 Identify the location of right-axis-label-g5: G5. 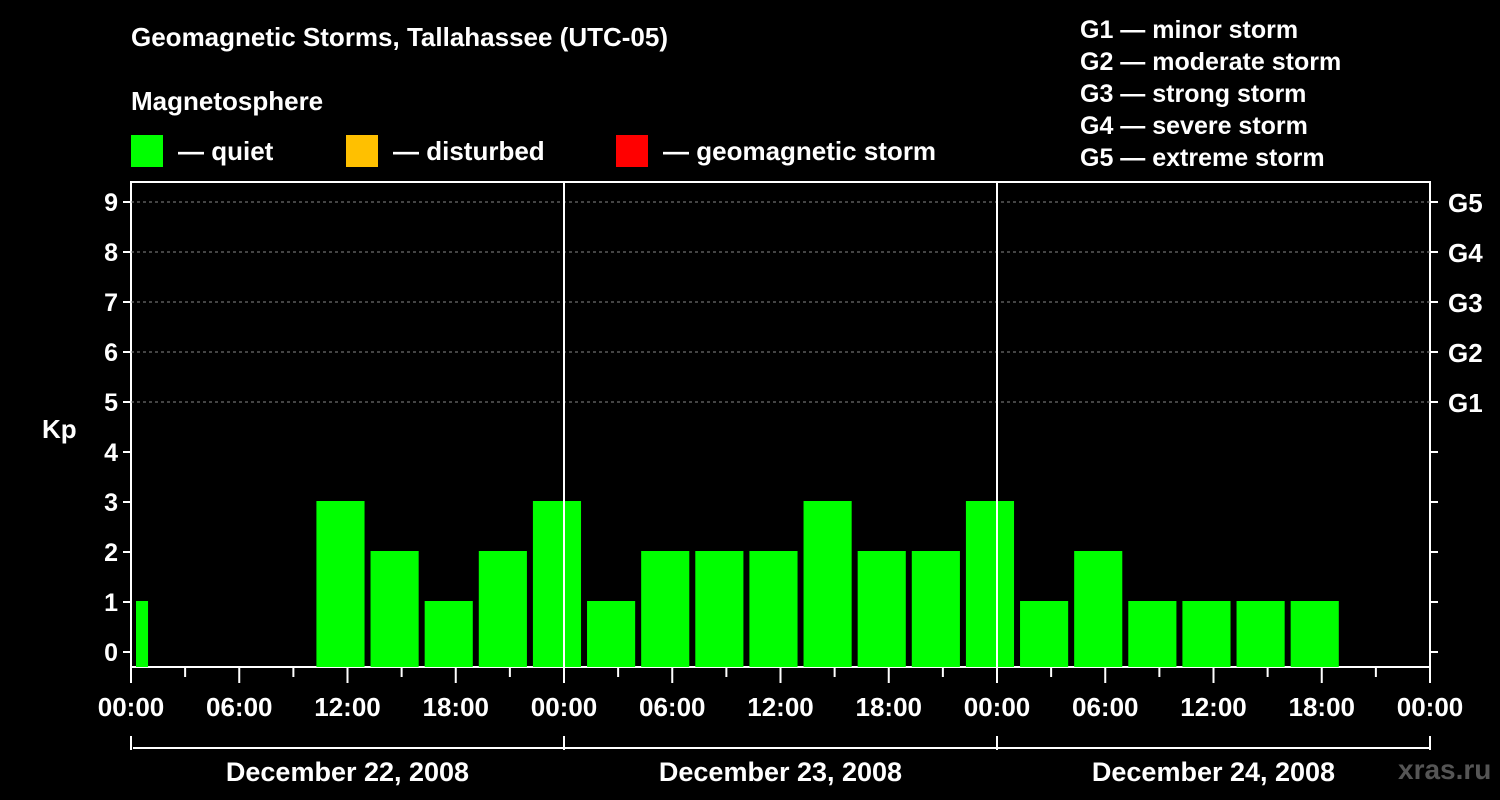
(1465, 203).